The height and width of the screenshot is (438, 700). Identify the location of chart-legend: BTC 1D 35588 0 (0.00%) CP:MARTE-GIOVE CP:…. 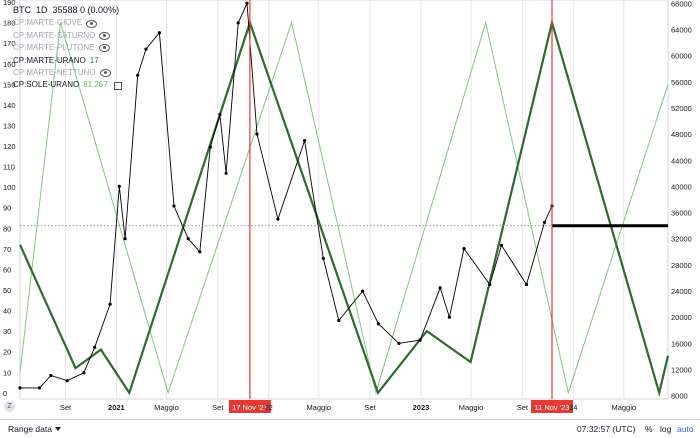
(67, 48).